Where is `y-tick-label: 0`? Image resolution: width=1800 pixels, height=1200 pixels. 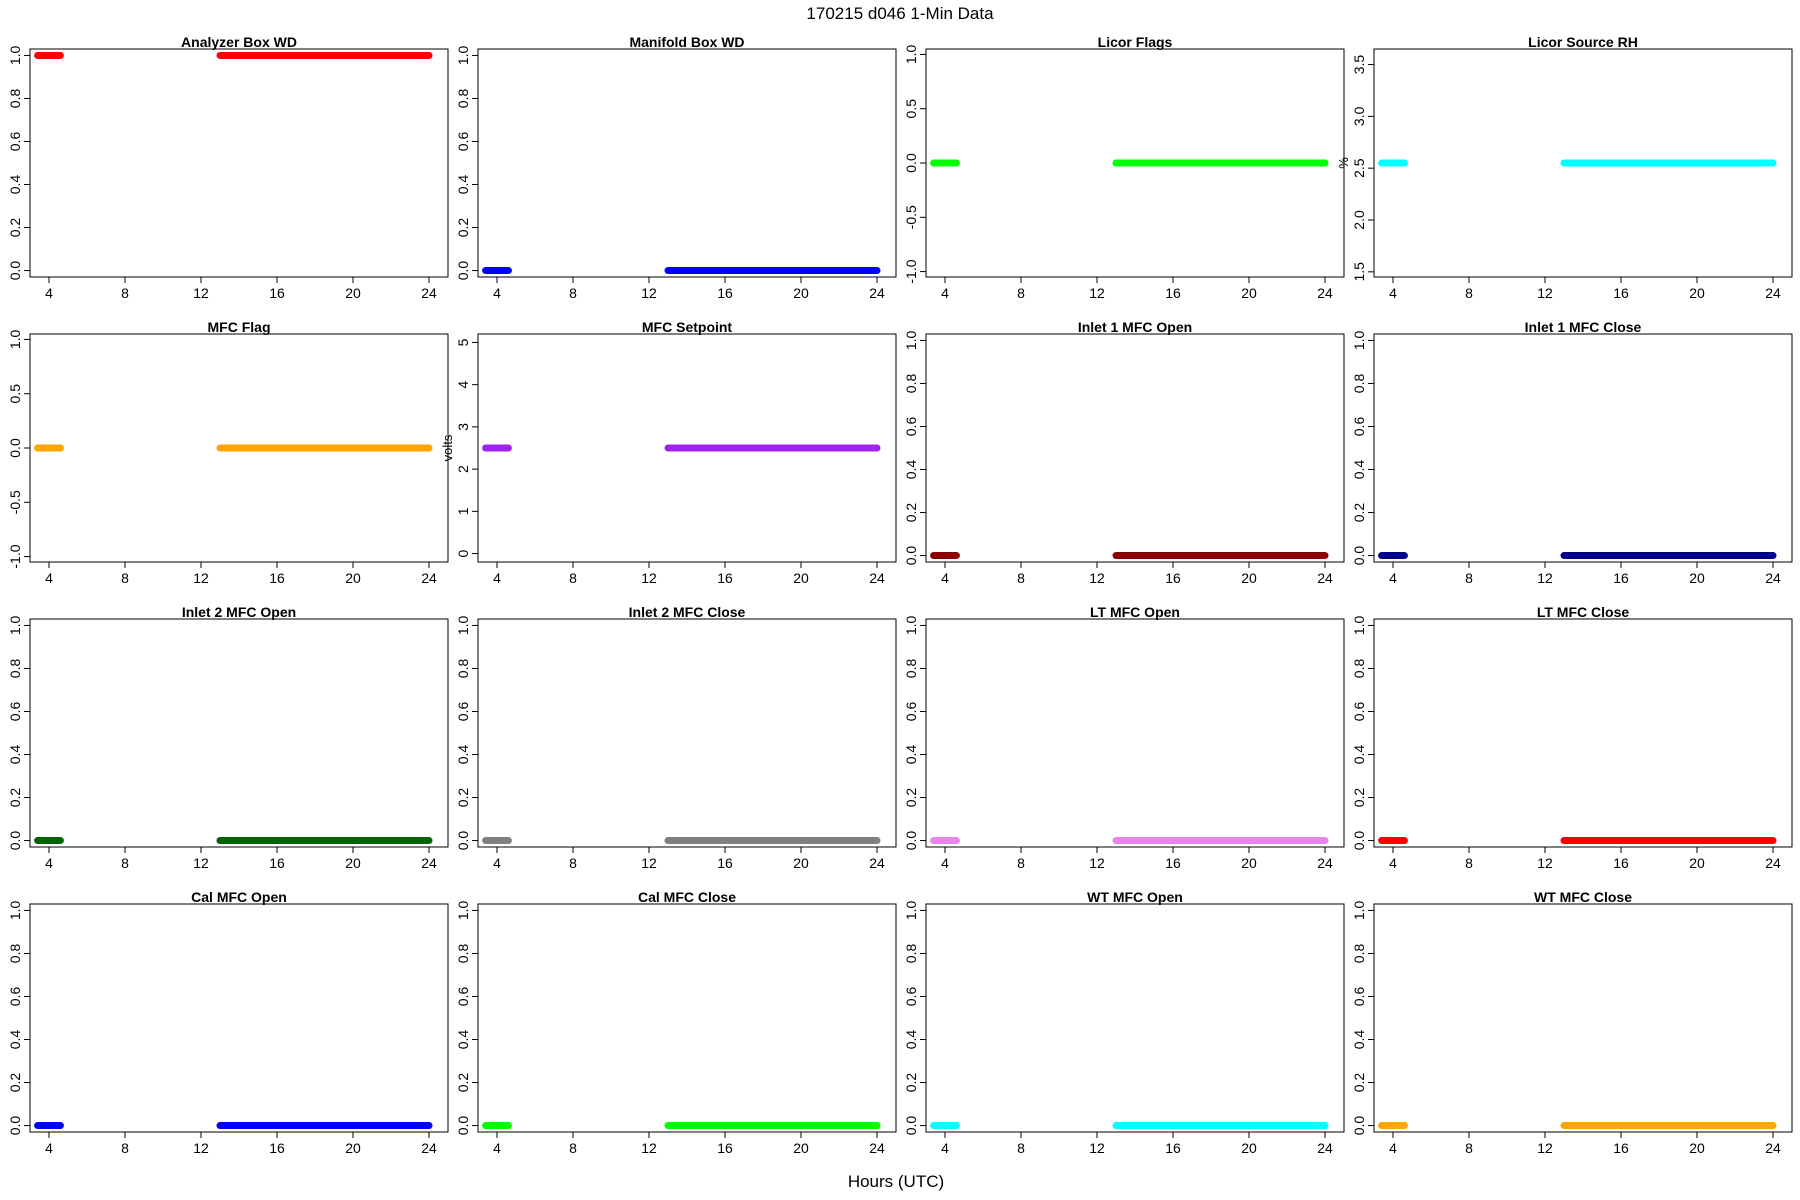
y-tick-label: 0 is located at coordinates (463, 553).